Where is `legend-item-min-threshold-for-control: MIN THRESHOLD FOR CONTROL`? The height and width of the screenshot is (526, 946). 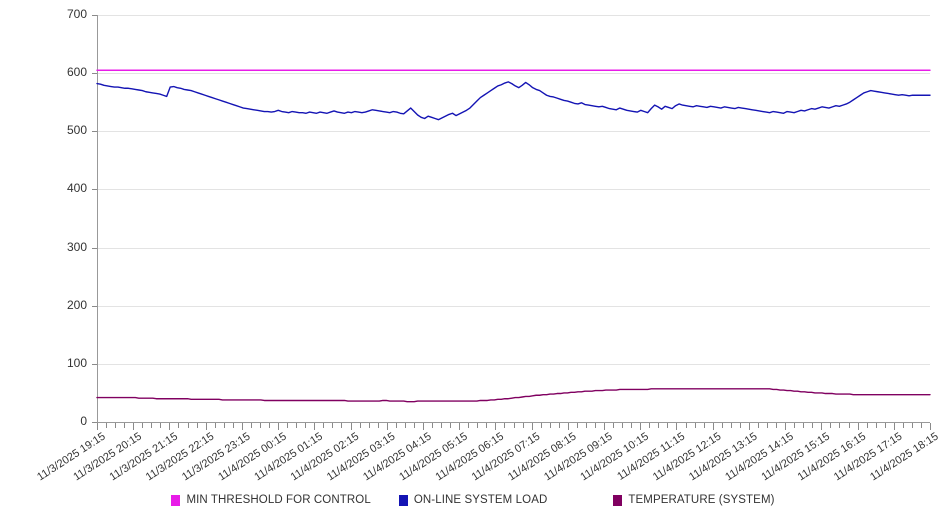
legend-item-min-threshold-for-control: MIN THRESHOLD FOR CONTROL is located at coordinates (271, 500).